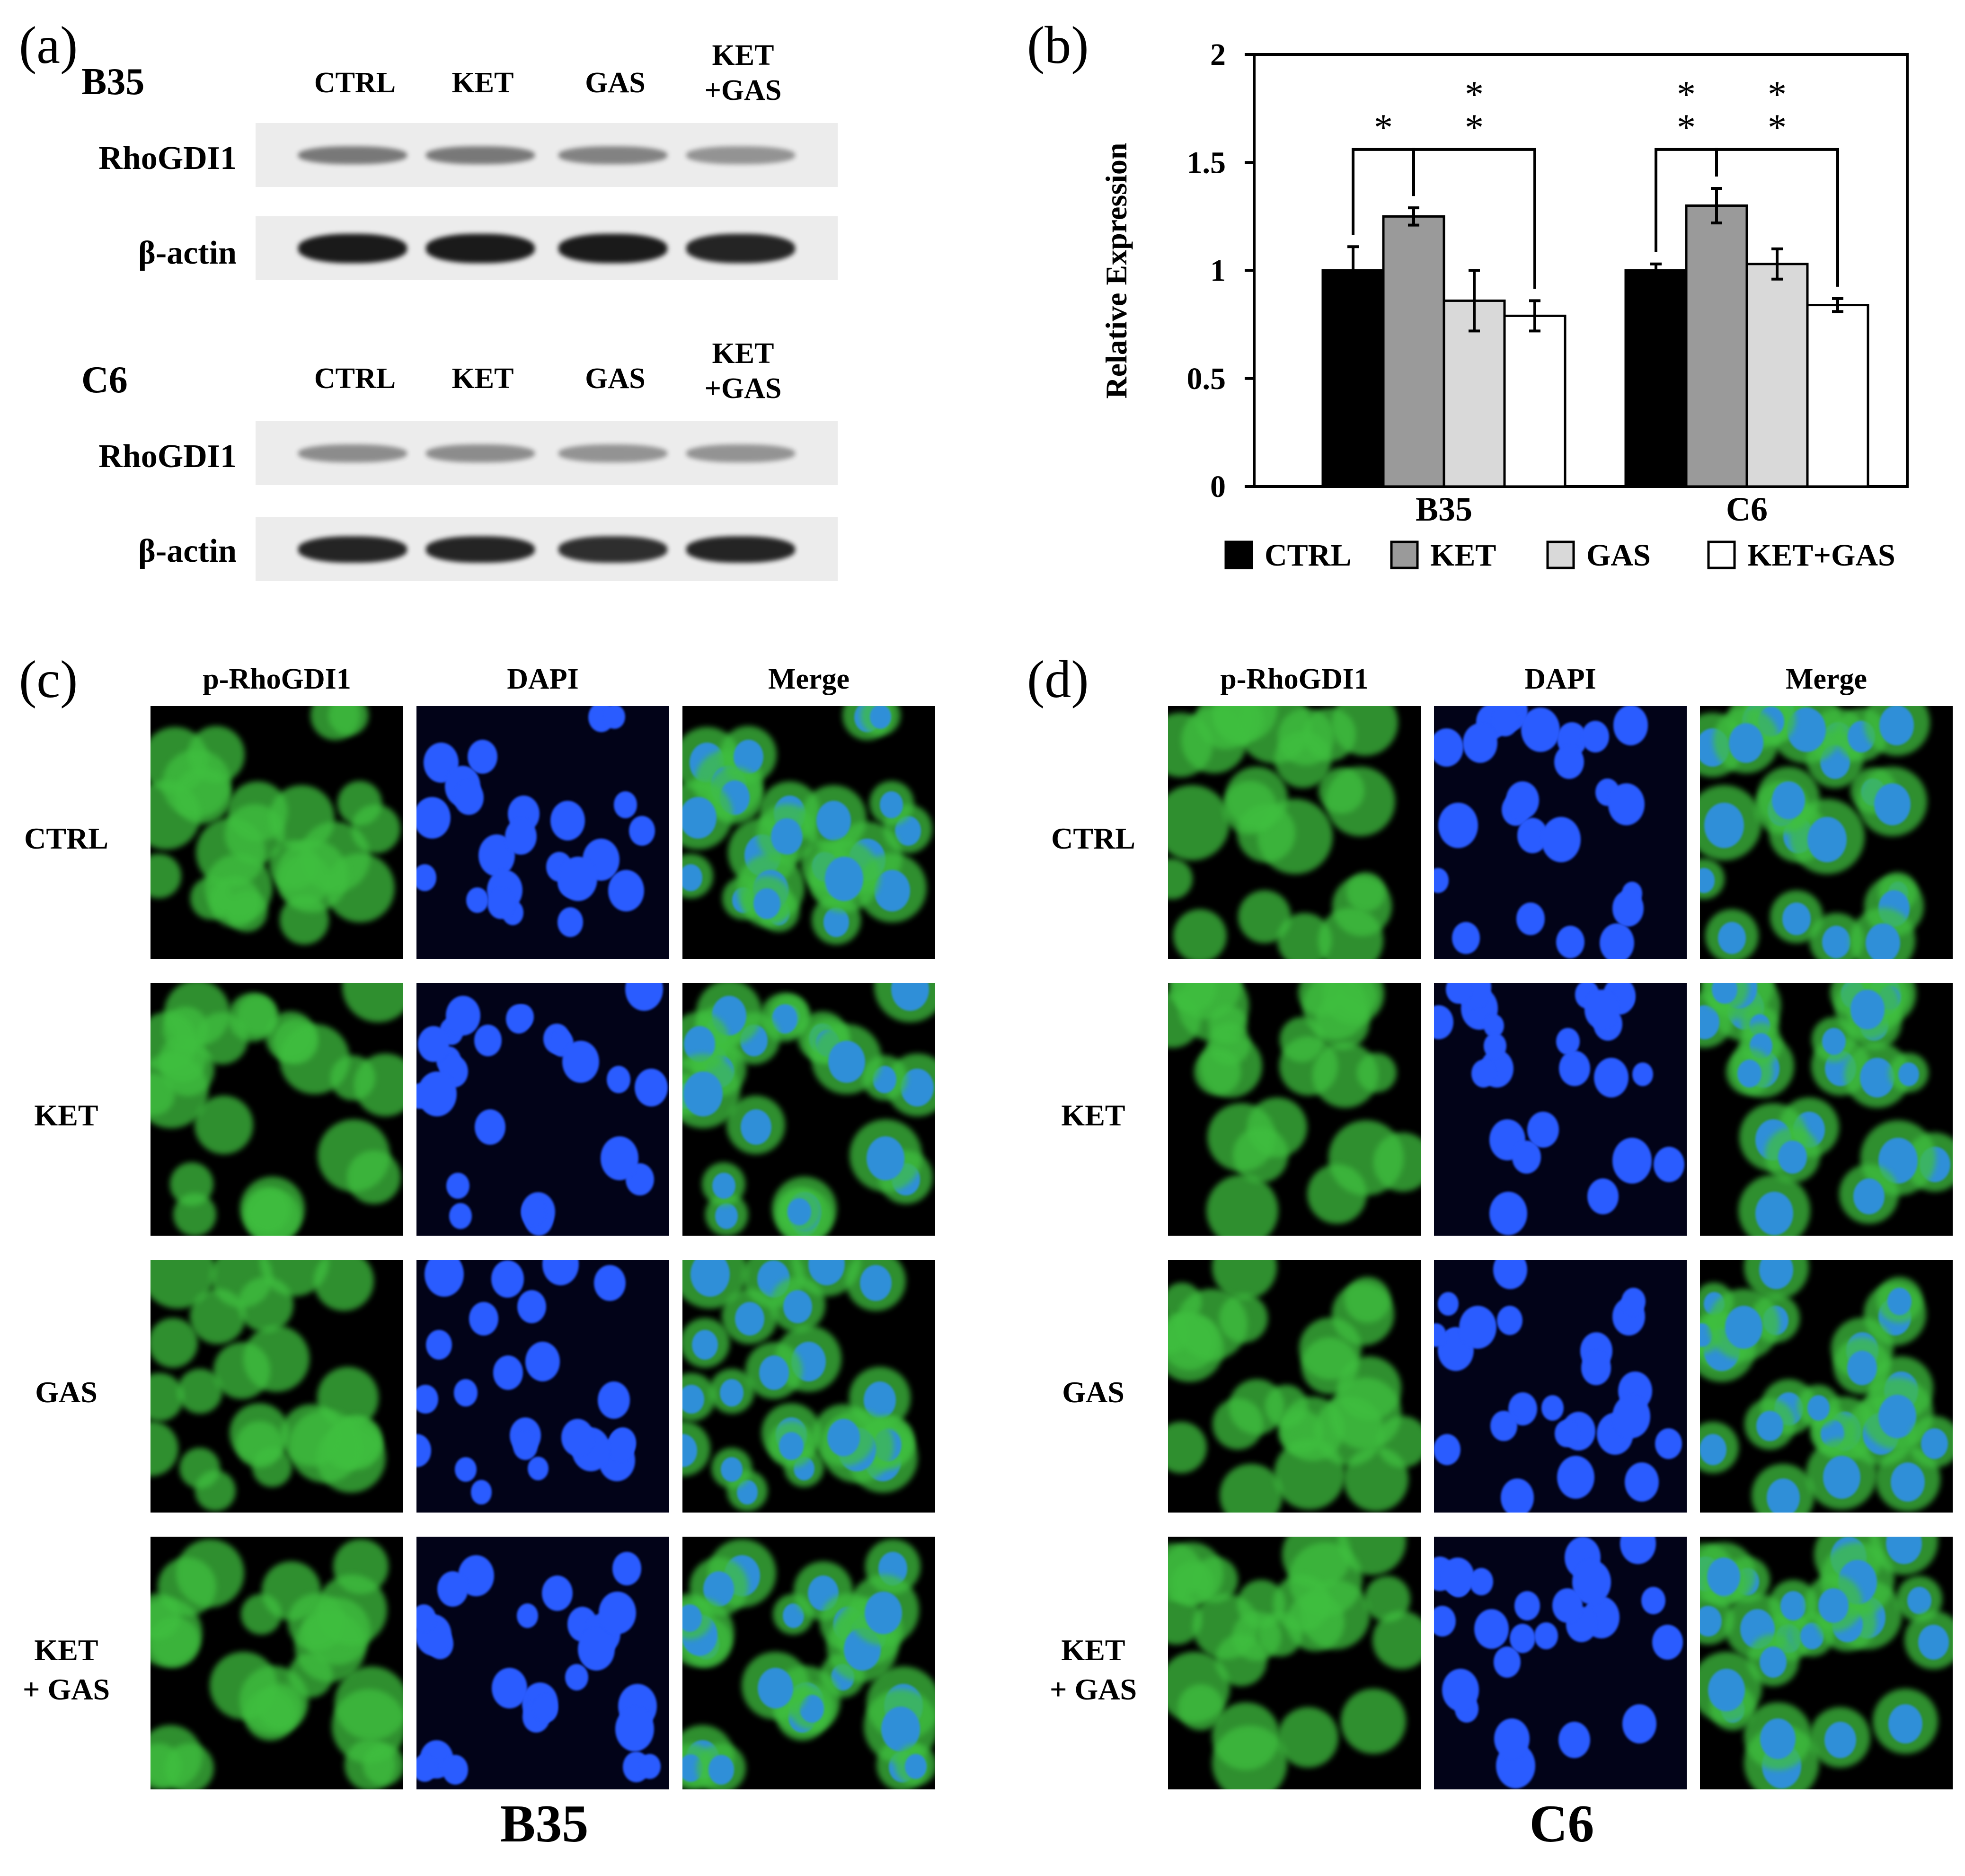  I want to click on panel_d-row-label-2: KET, so click(1093, 1115).